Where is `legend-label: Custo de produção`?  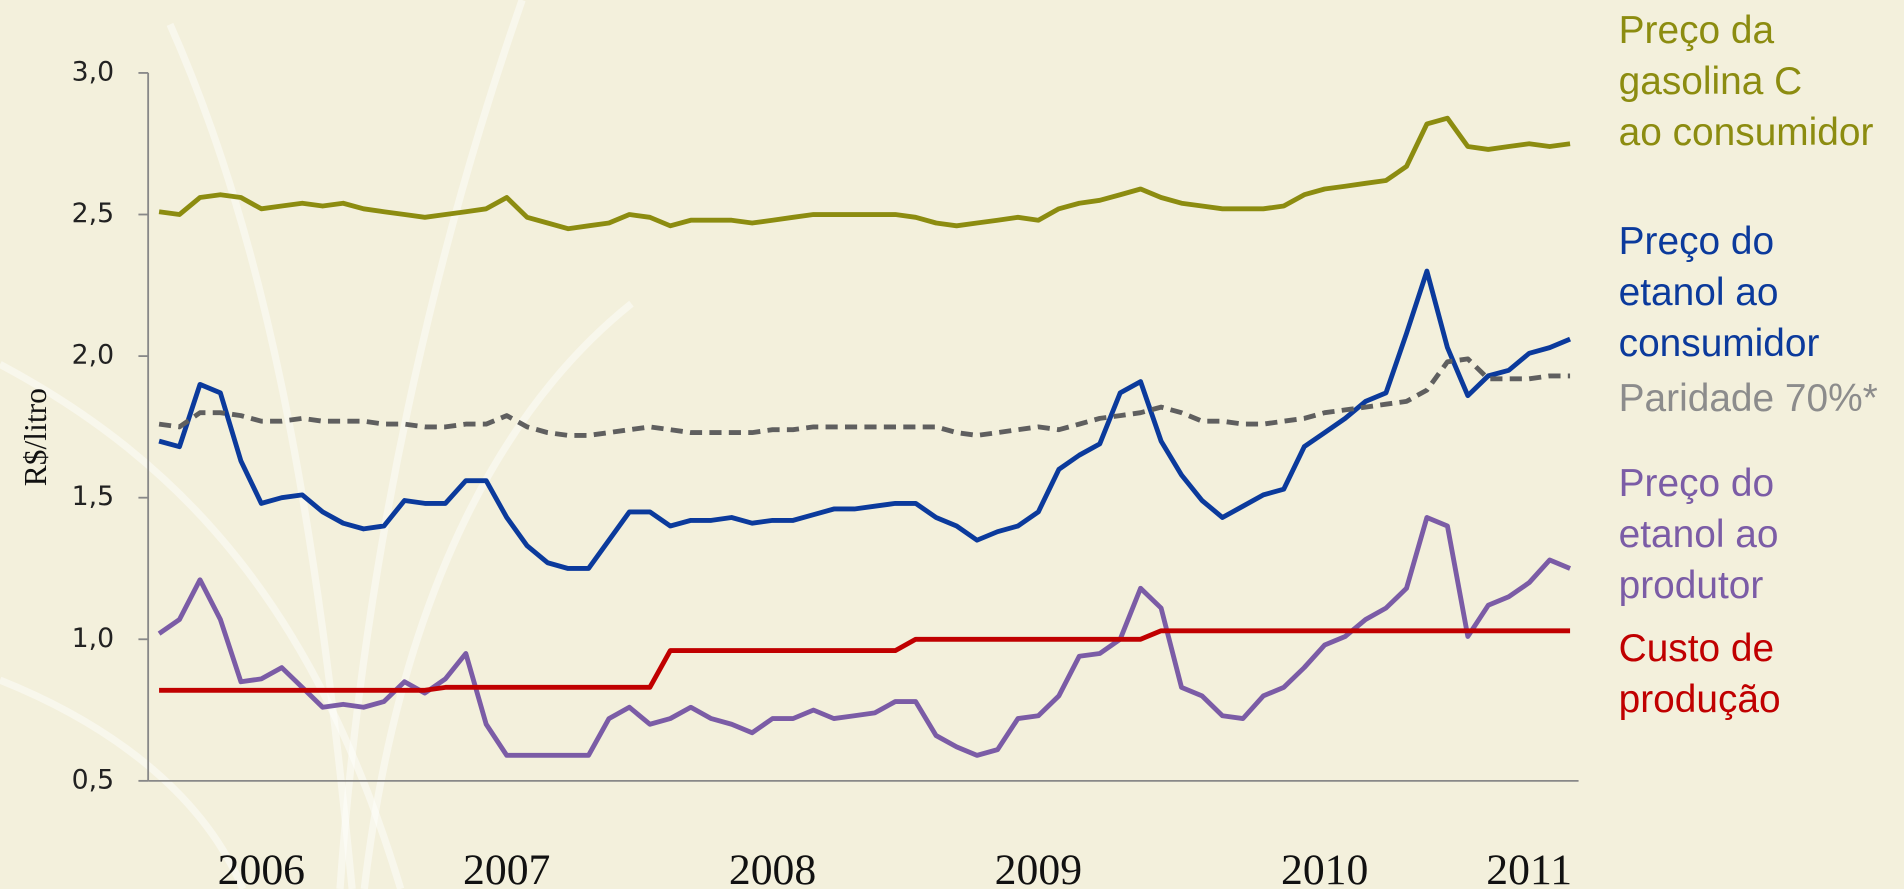 legend-label: Custo de produção is located at coordinates (1700, 674).